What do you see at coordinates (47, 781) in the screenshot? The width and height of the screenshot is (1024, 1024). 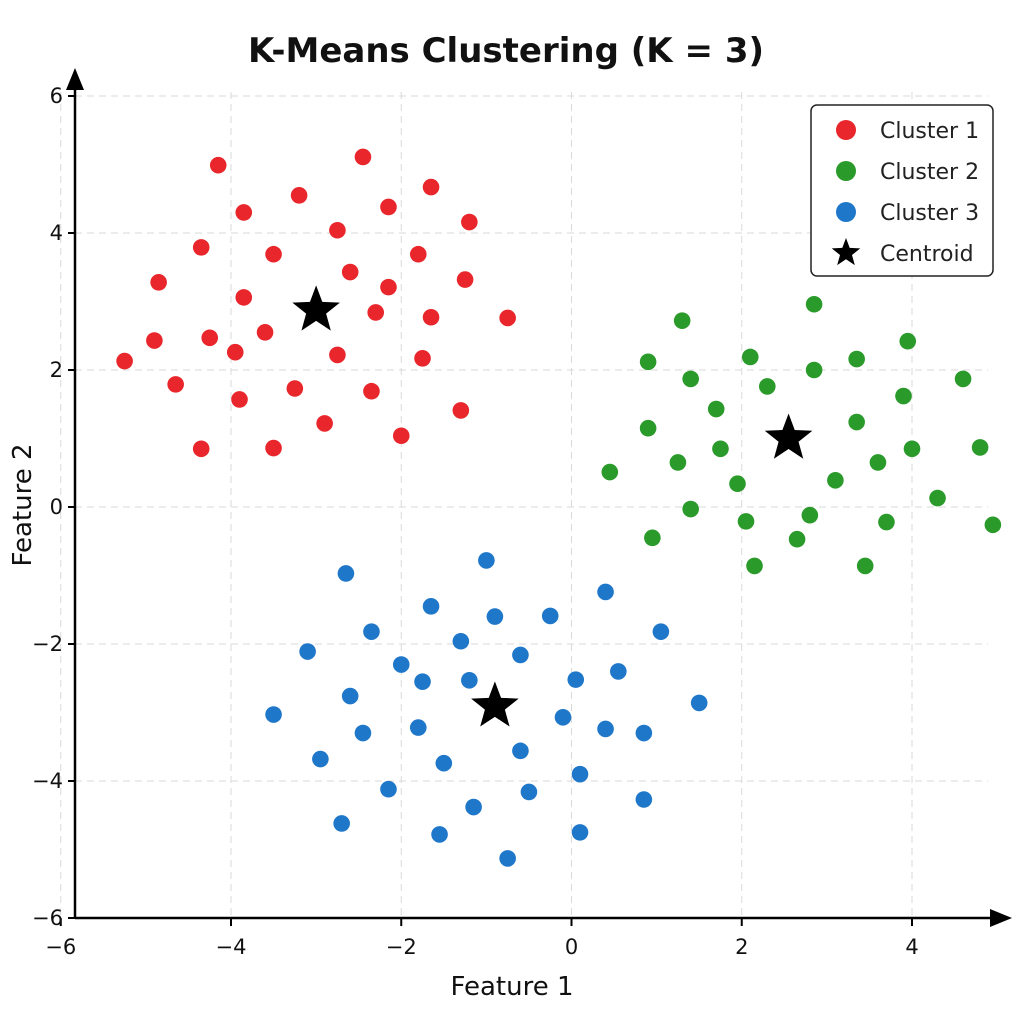 I see `y-tick-label: −4` at bounding box center [47, 781].